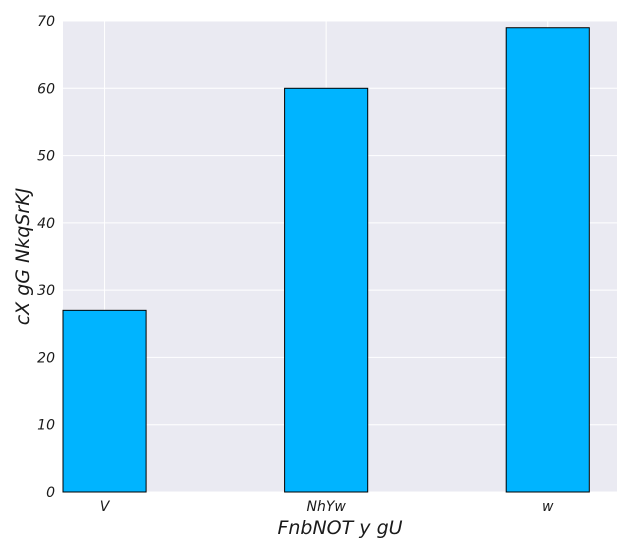 The width and height of the screenshot is (632, 553). What do you see at coordinates (46, 291) in the screenshot?
I see `y-tick-label: 30` at bounding box center [46, 291].